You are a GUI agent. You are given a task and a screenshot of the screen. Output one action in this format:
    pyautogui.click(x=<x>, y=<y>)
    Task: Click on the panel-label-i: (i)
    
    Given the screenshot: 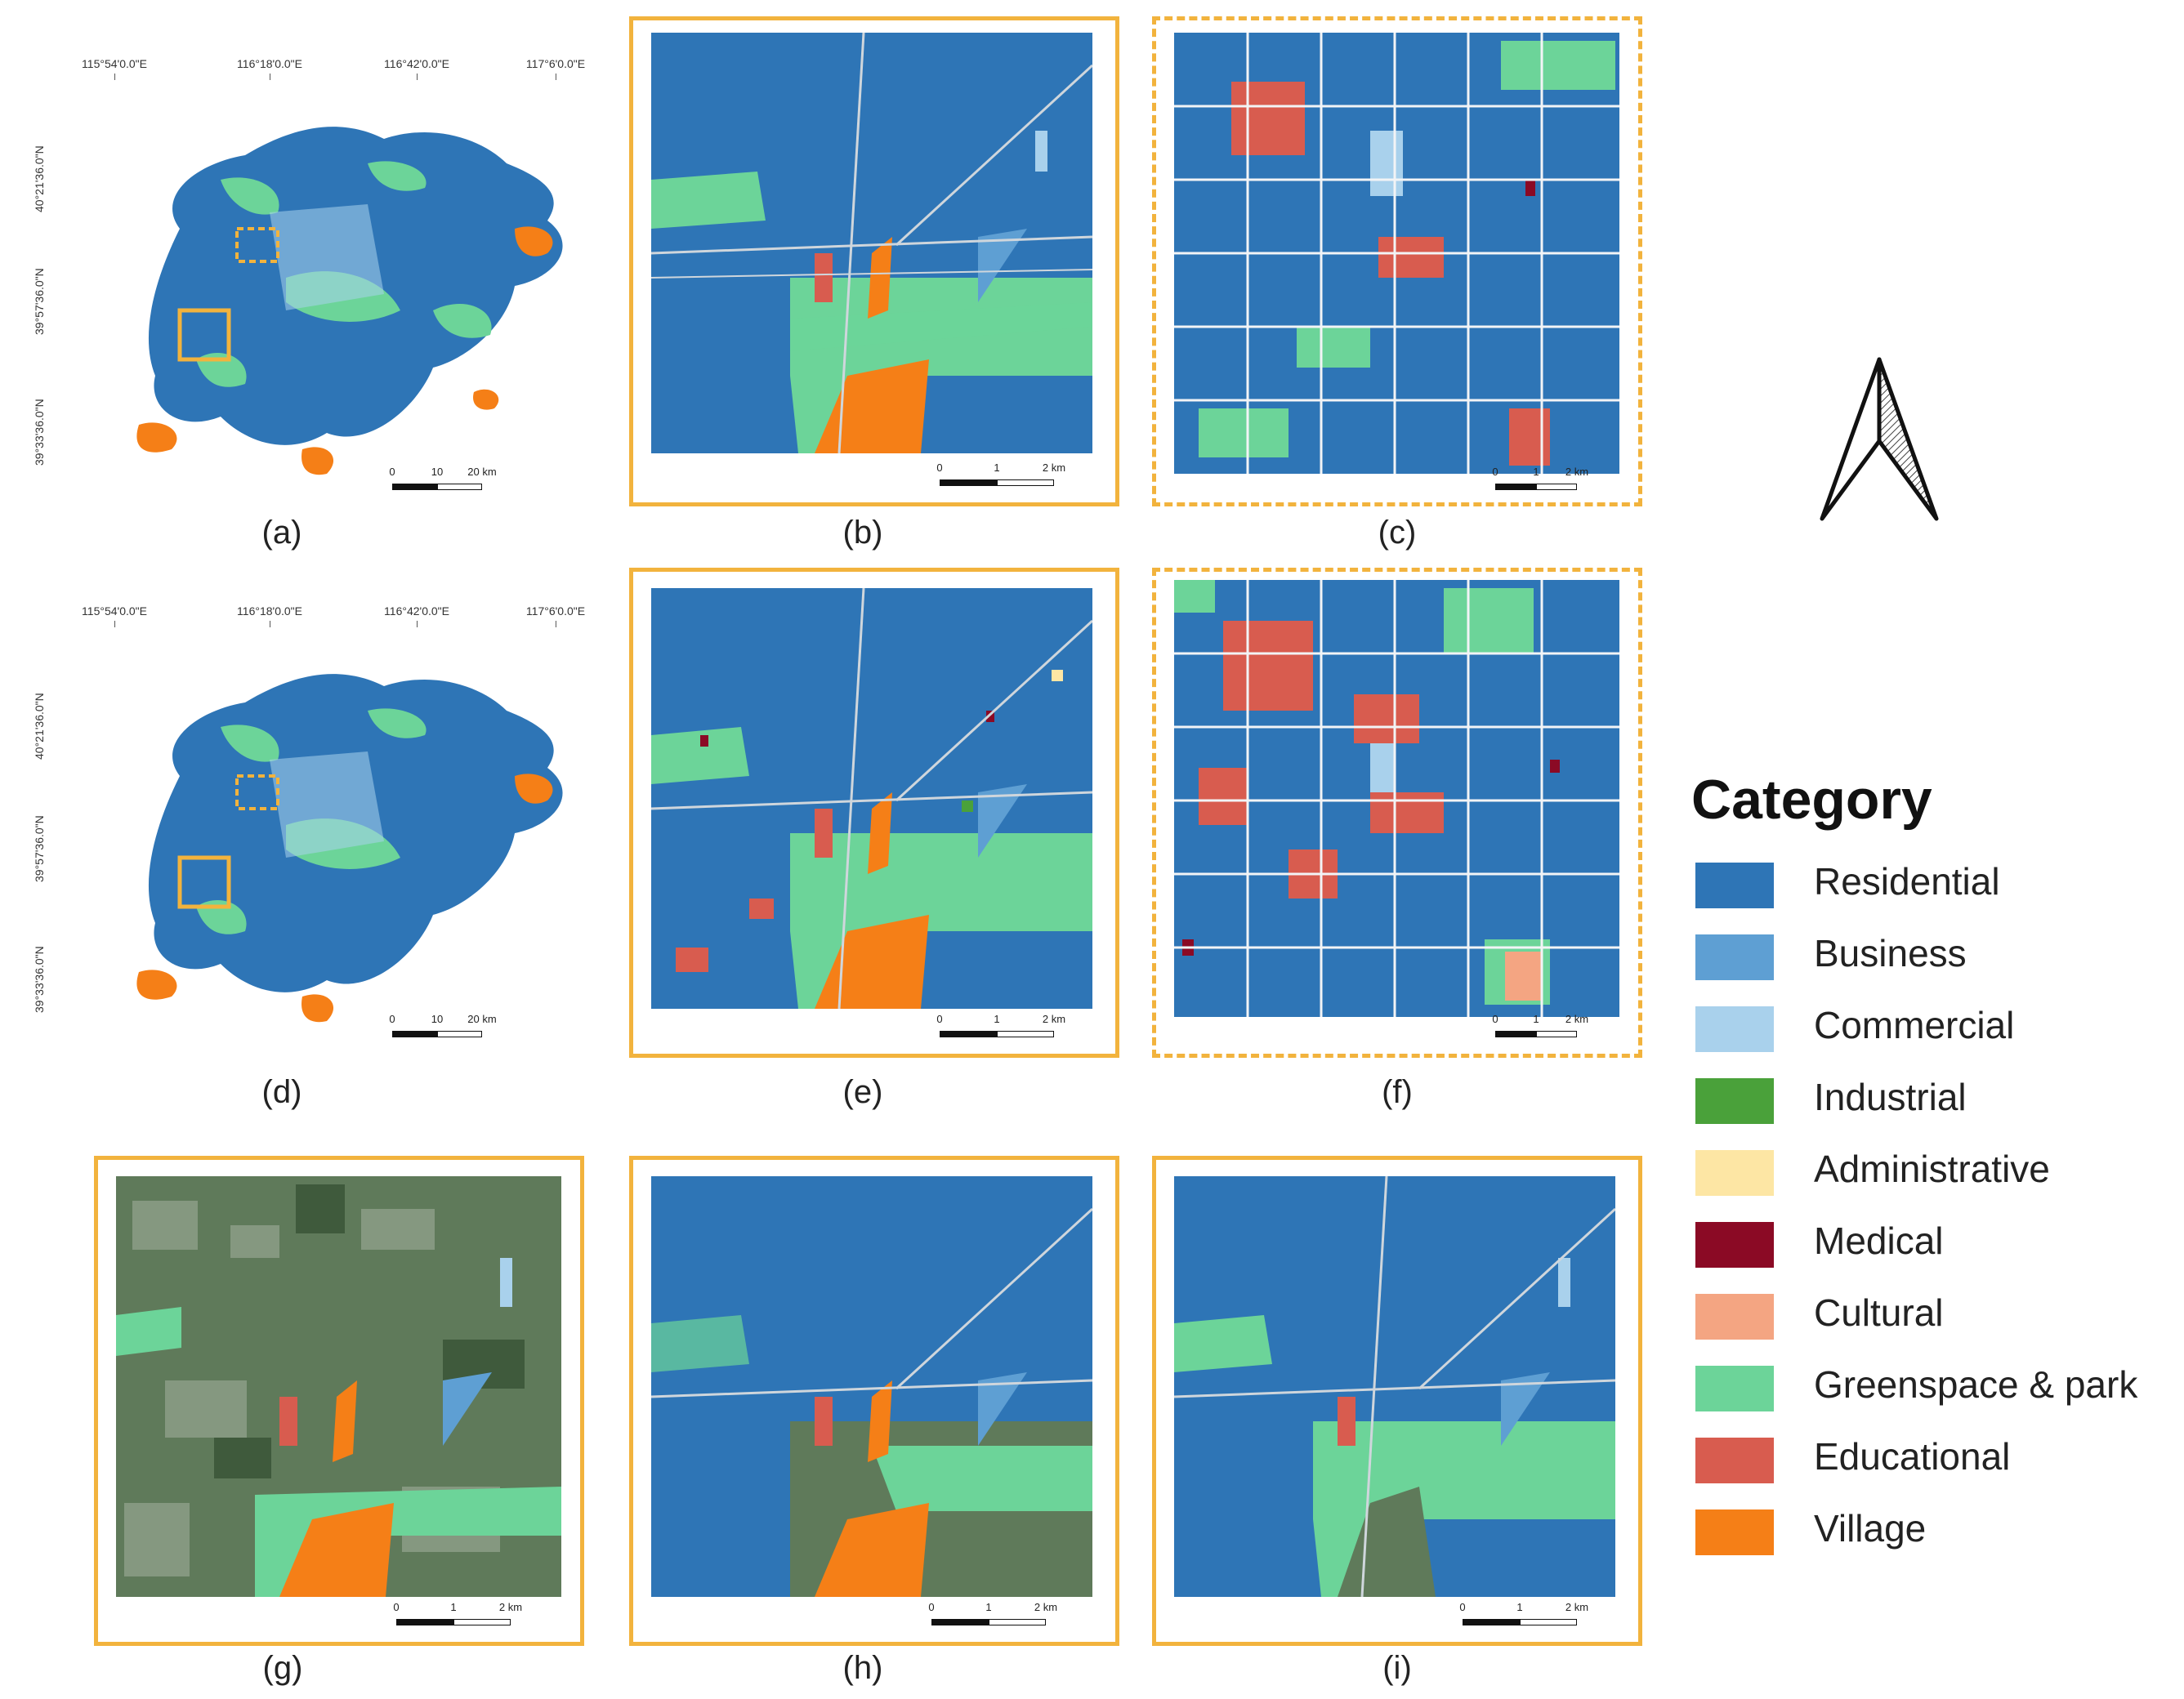 What is the action you would take?
    pyautogui.click(x=1397, y=1668)
    